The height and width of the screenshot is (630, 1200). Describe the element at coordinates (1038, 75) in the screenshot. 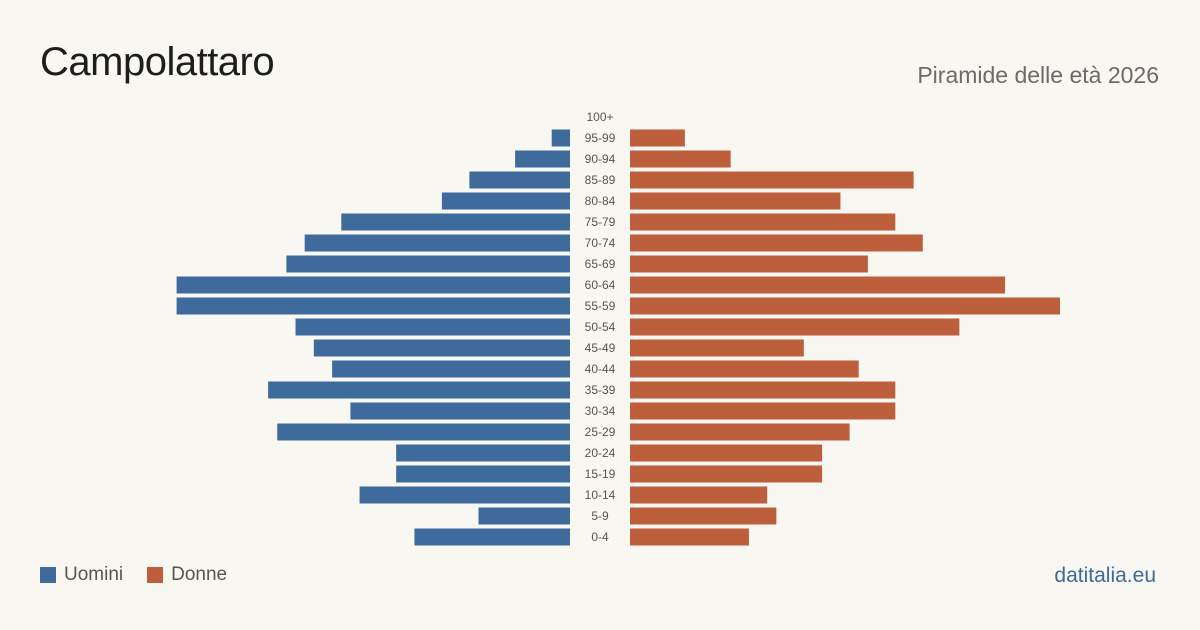

I see `chart-subtitle: Piramide delle età 2026` at that location.